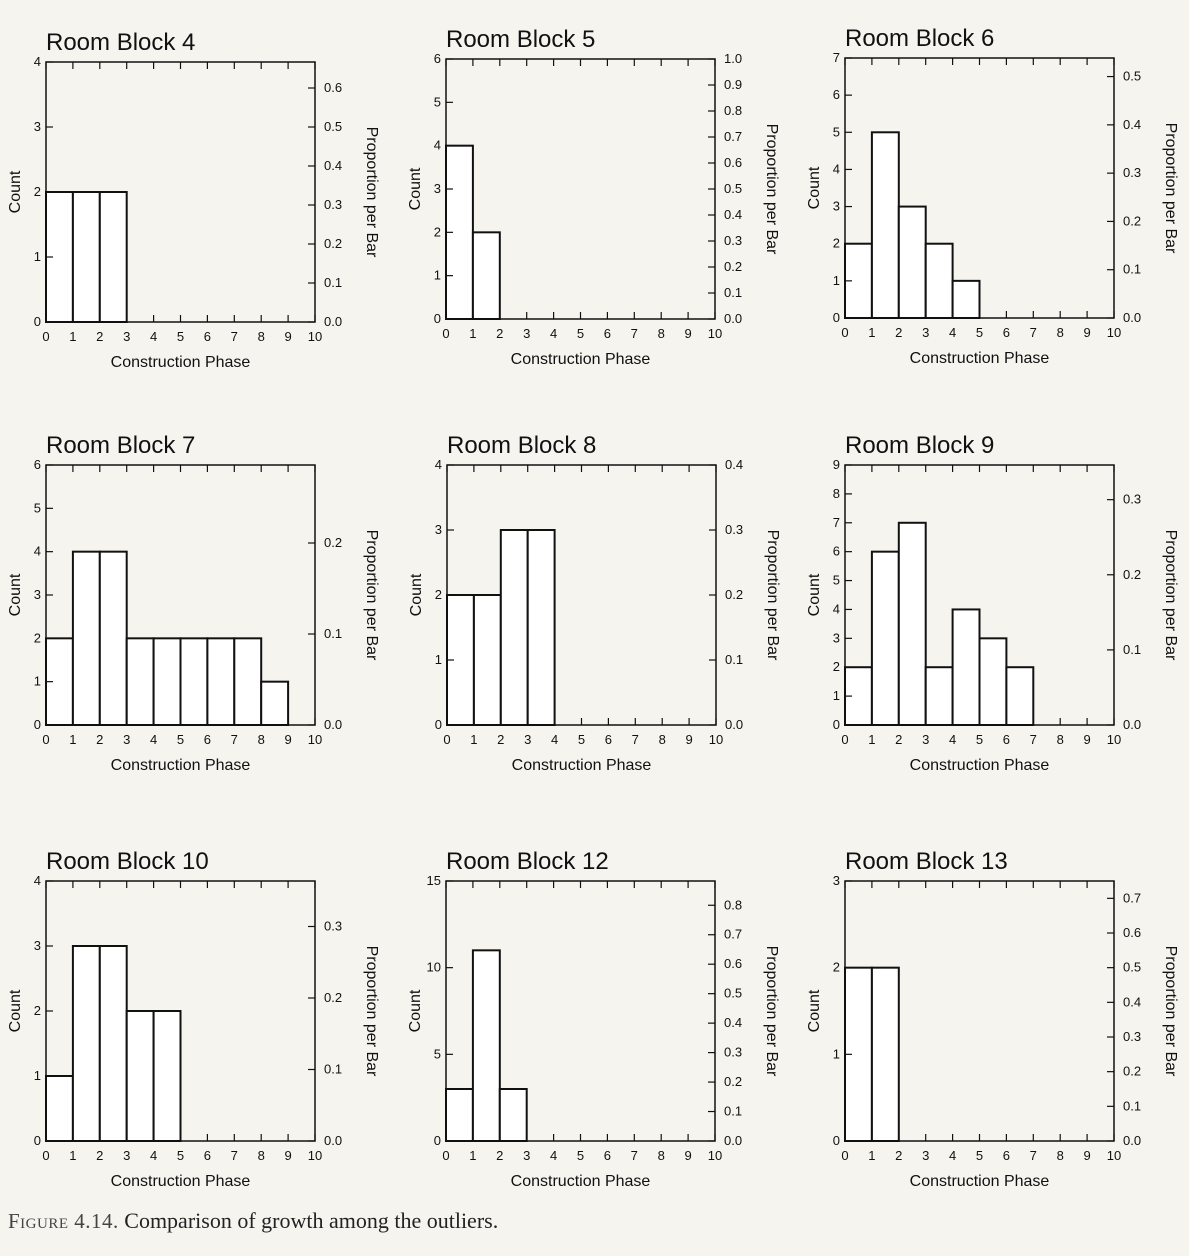 This screenshot has width=1189, height=1256. What do you see at coordinates (733, 993) in the screenshot?
I see `y2-tick-label: 0.5` at bounding box center [733, 993].